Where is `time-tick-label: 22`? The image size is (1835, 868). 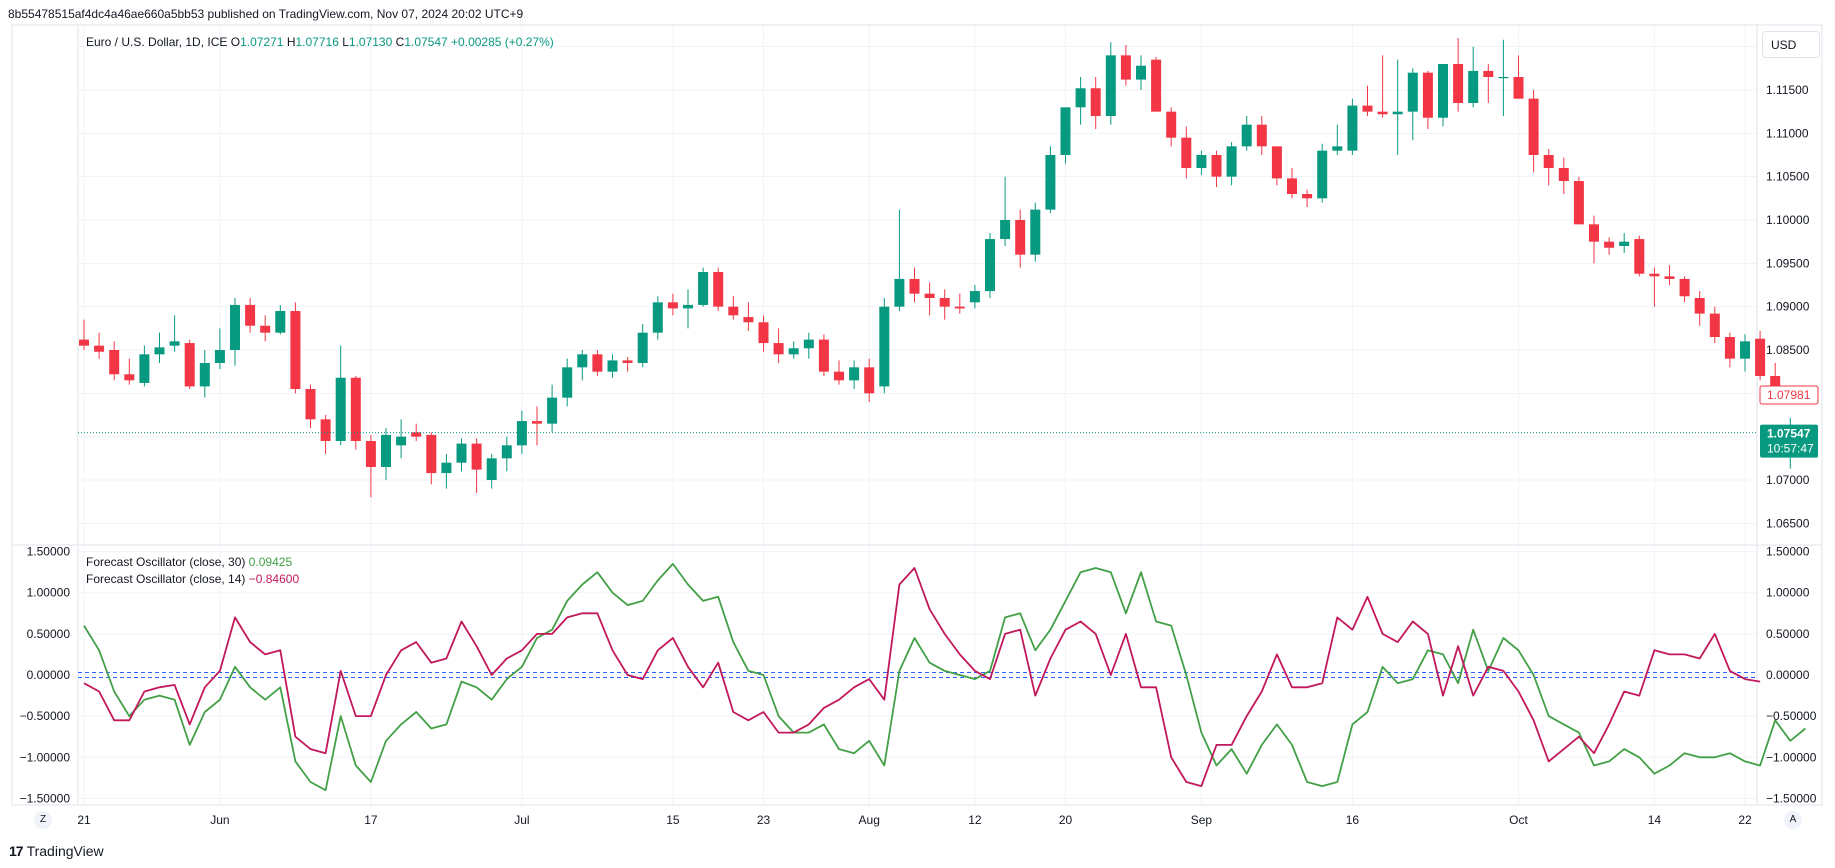
time-tick-label: 22 is located at coordinates (1745, 820).